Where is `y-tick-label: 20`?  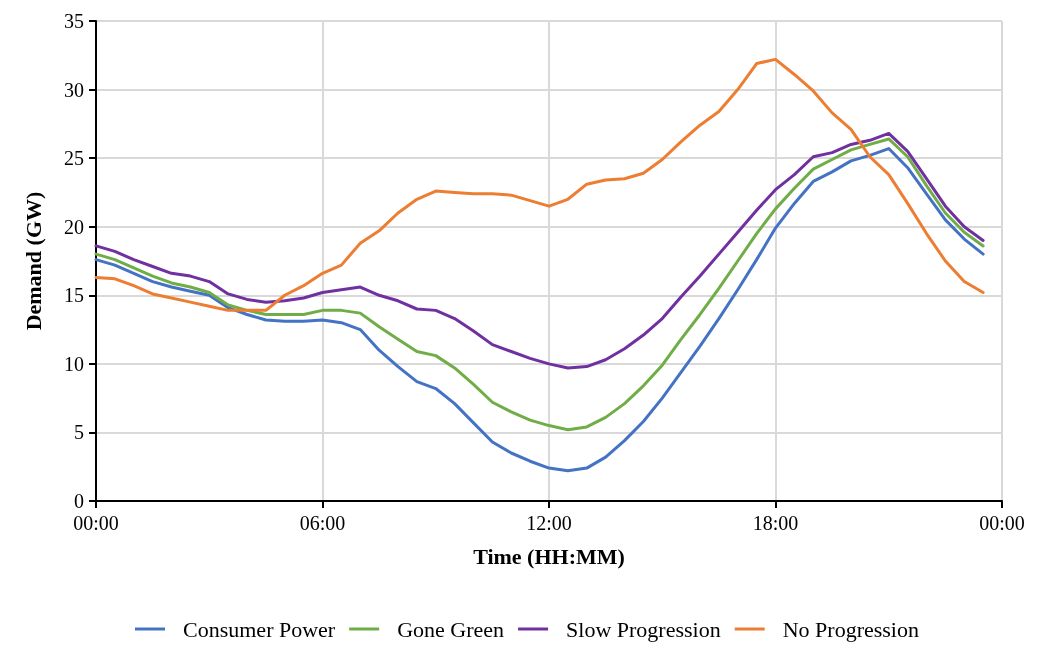 y-tick-label: 20 is located at coordinates (74, 226).